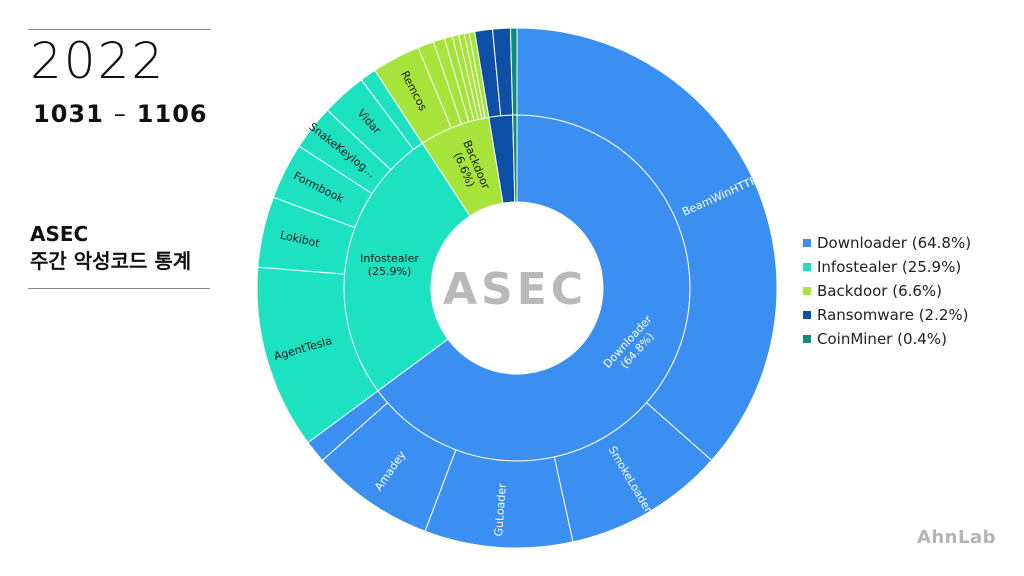  I want to click on legend-item-downloader: Downloader (64.8%), so click(887, 243).